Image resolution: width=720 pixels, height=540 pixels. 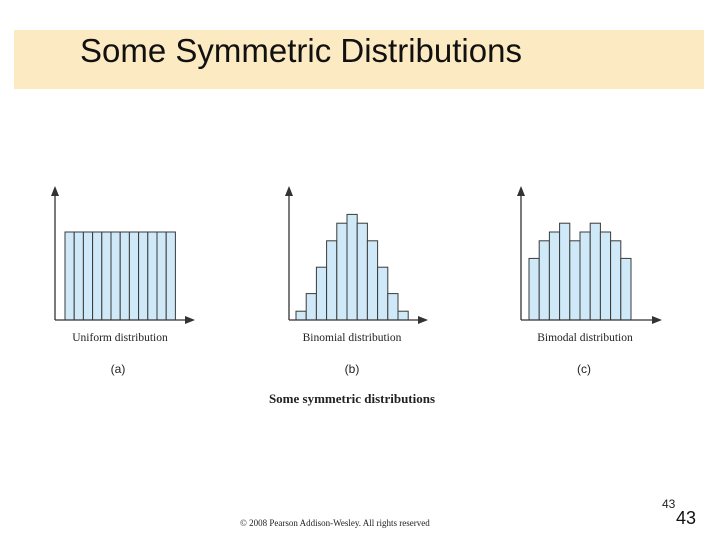 What do you see at coordinates (120, 338) in the screenshot?
I see `x-axis-label: Uniform distribution` at bounding box center [120, 338].